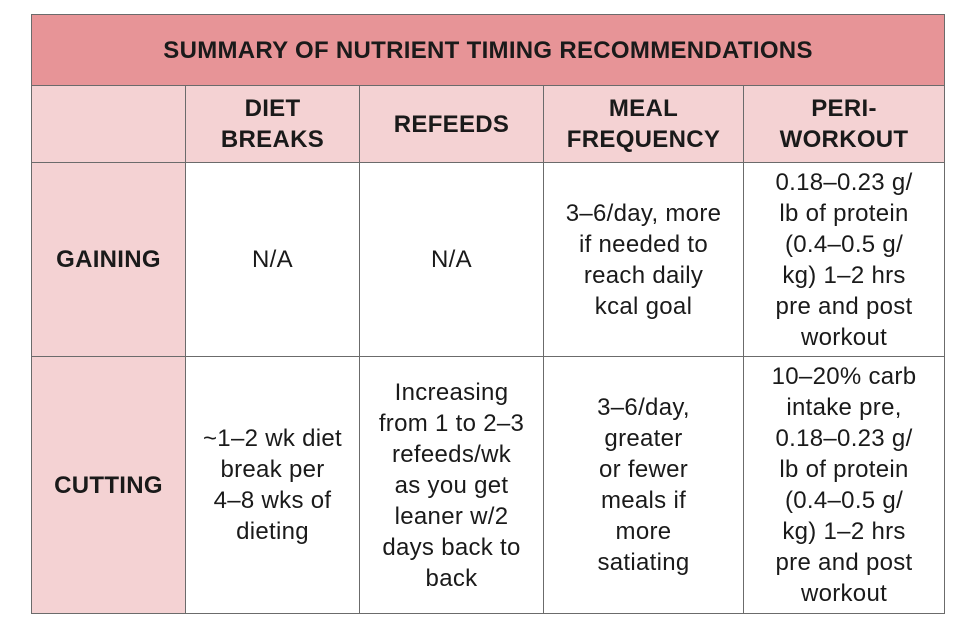  What do you see at coordinates (643, 438) in the screenshot?
I see `cell-text: greater` at bounding box center [643, 438].